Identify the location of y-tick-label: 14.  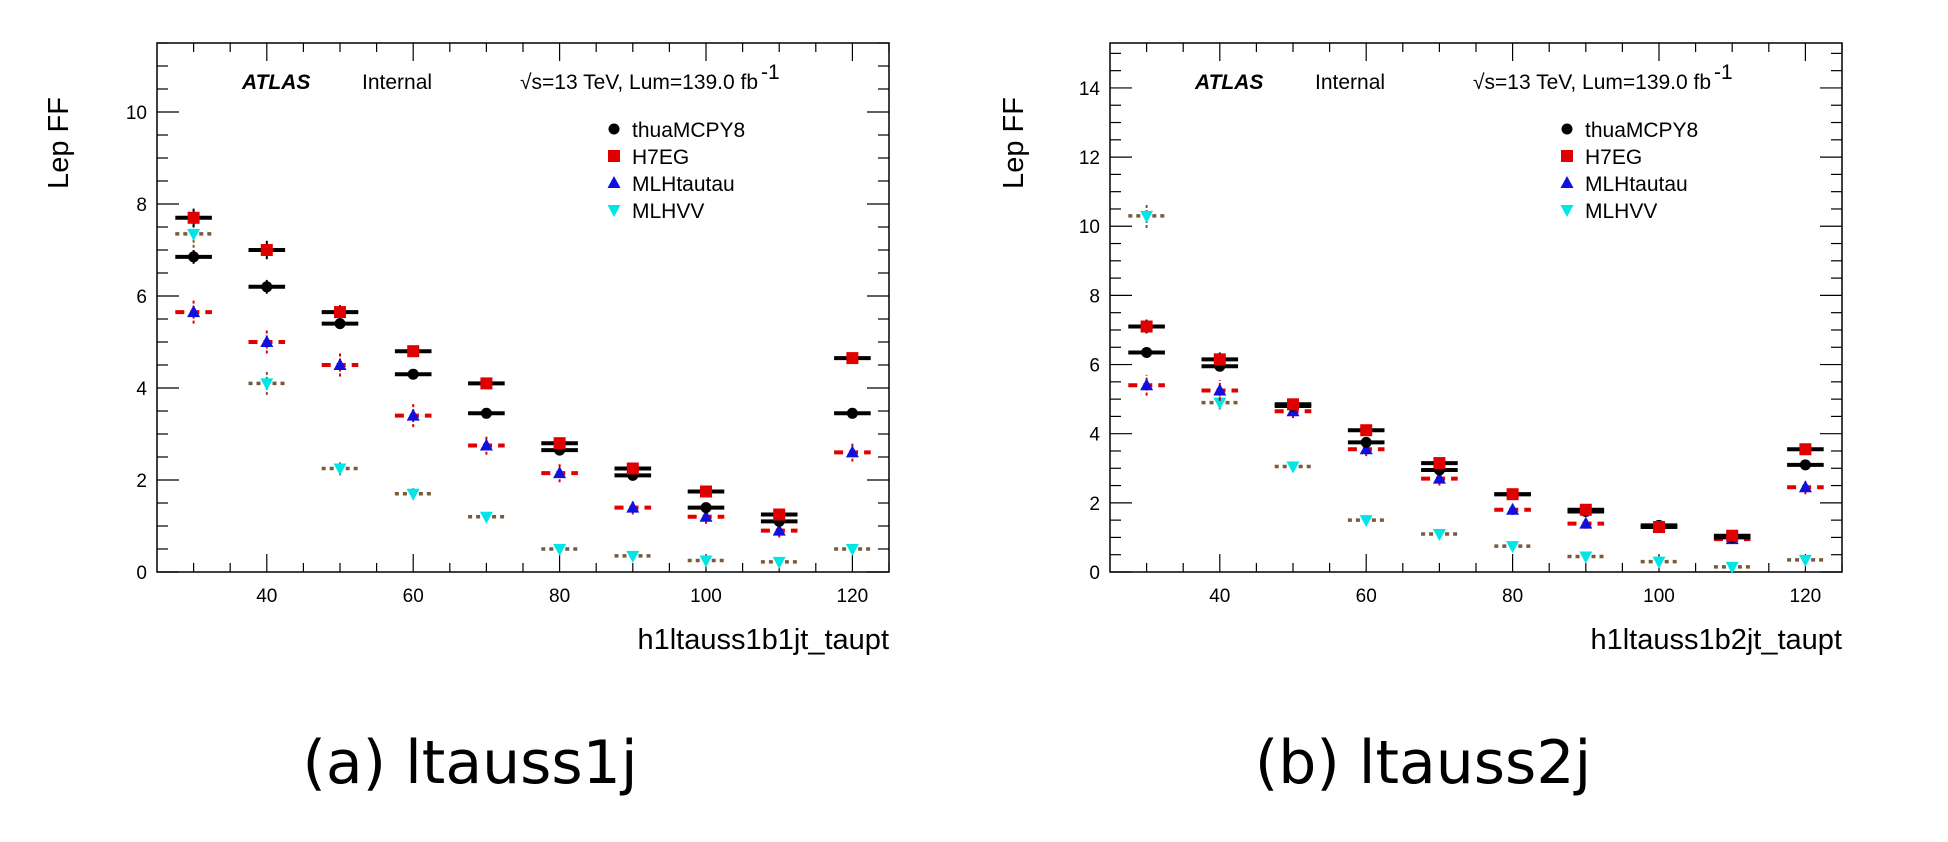
(1090, 89).